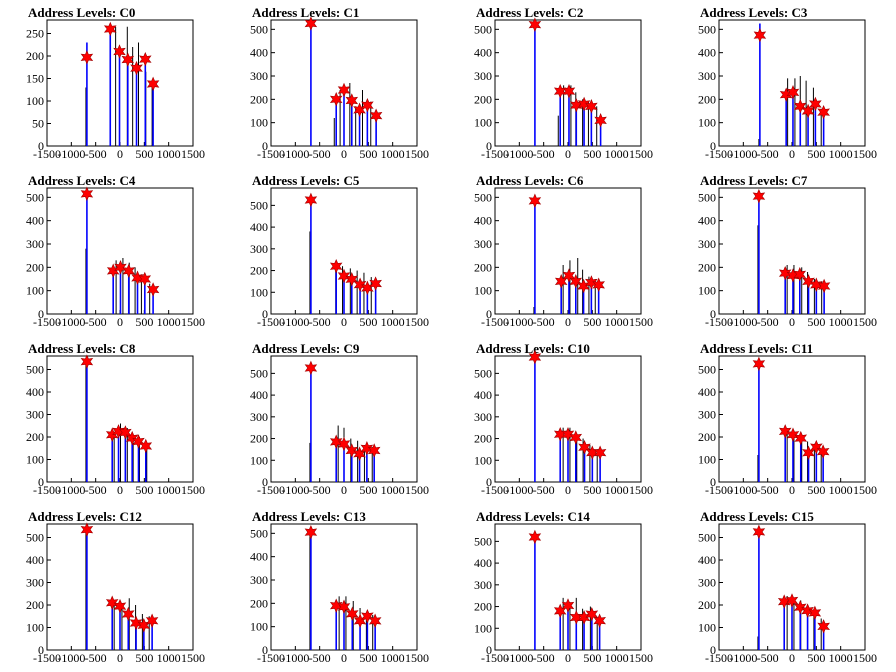 This screenshot has height=672, width=896. What do you see at coordinates (754, 12) in the screenshot?
I see `chart-title: Address Levels: C3` at bounding box center [754, 12].